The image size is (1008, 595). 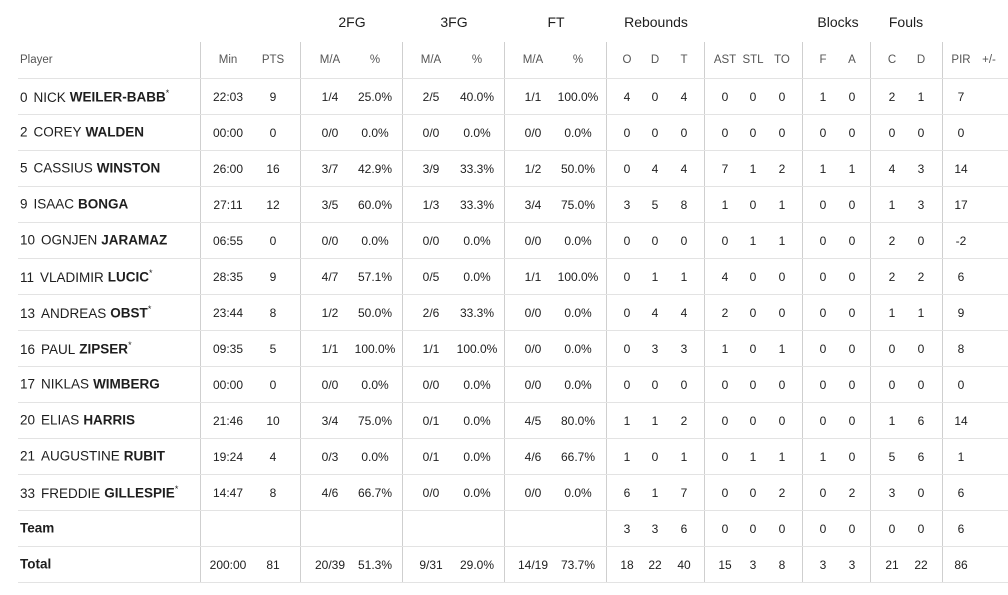 What do you see at coordinates (578, 60) in the screenshot?
I see `column-header: %` at bounding box center [578, 60].